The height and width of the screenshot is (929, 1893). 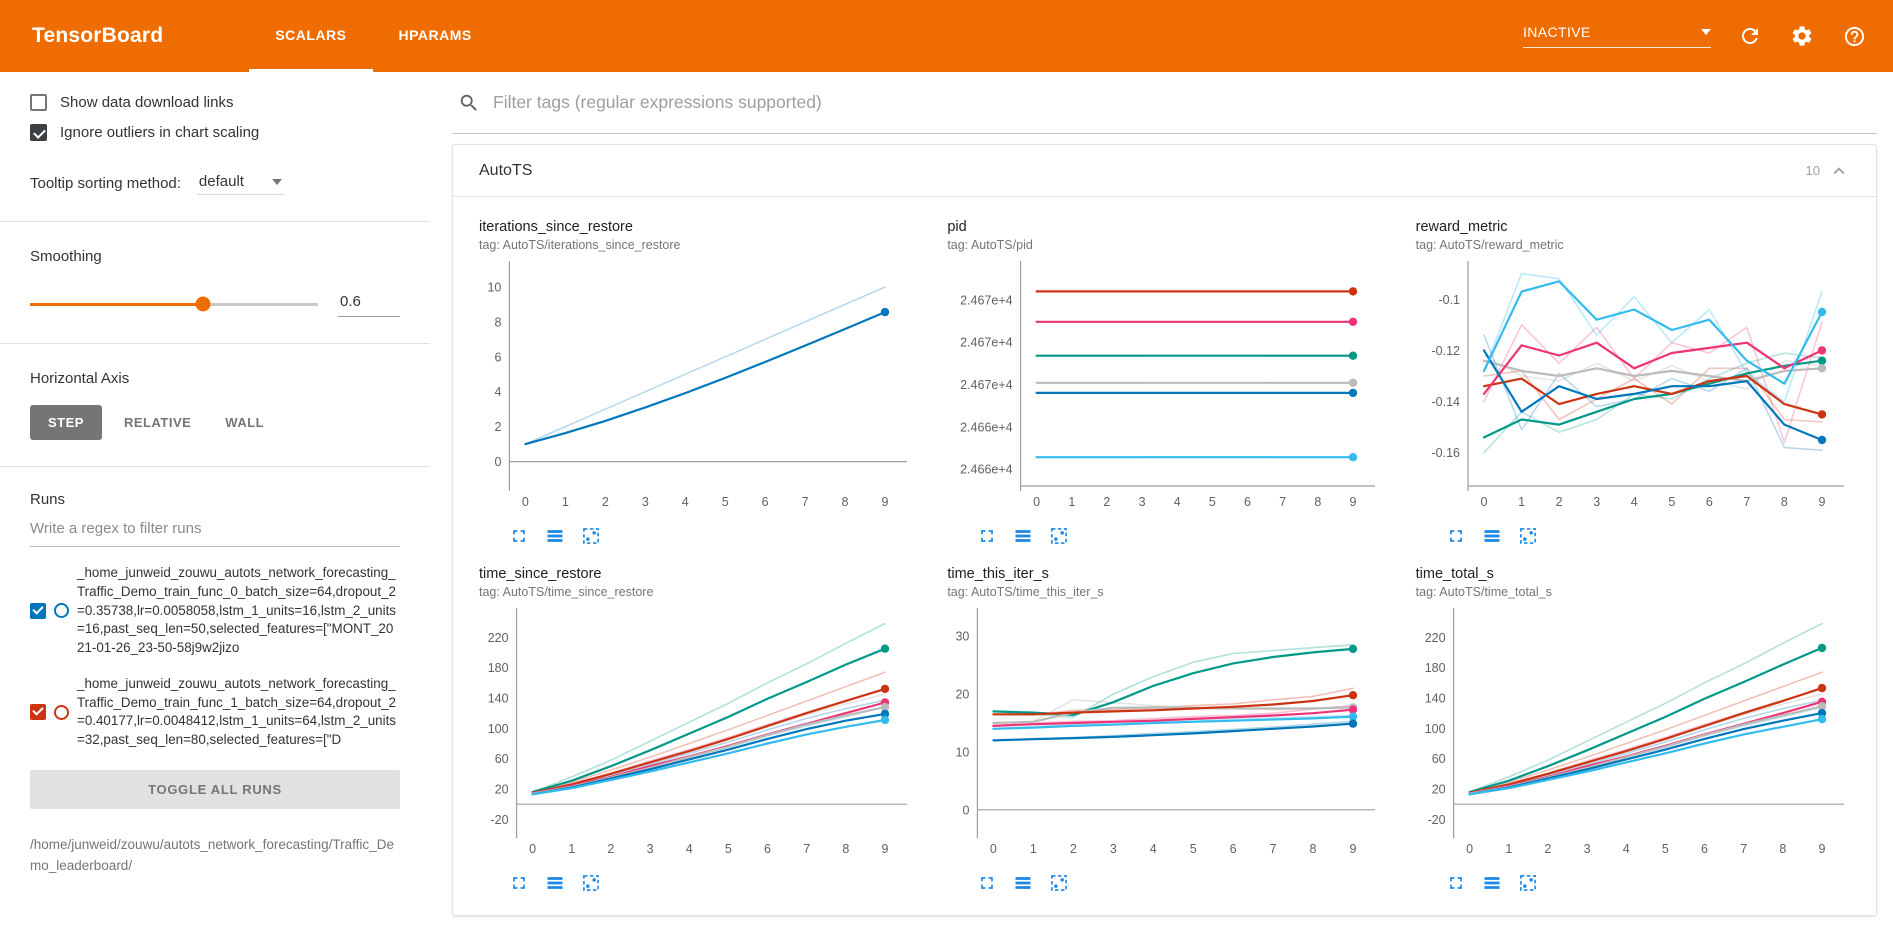 What do you see at coordinates (244, 422) in the screenshot?
I see `axis-wall-button: WALL` at bounding box center [244, 422].